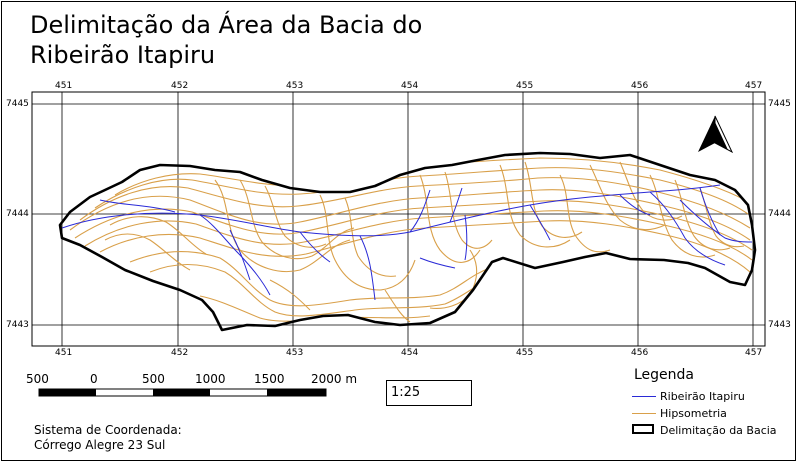 The image size is (799, 464). What do you see at coordinates (108, 430) in the screenshot?
I see `crs-line-1: Sistema de Coordenada:` at bounding box center [108, 430].